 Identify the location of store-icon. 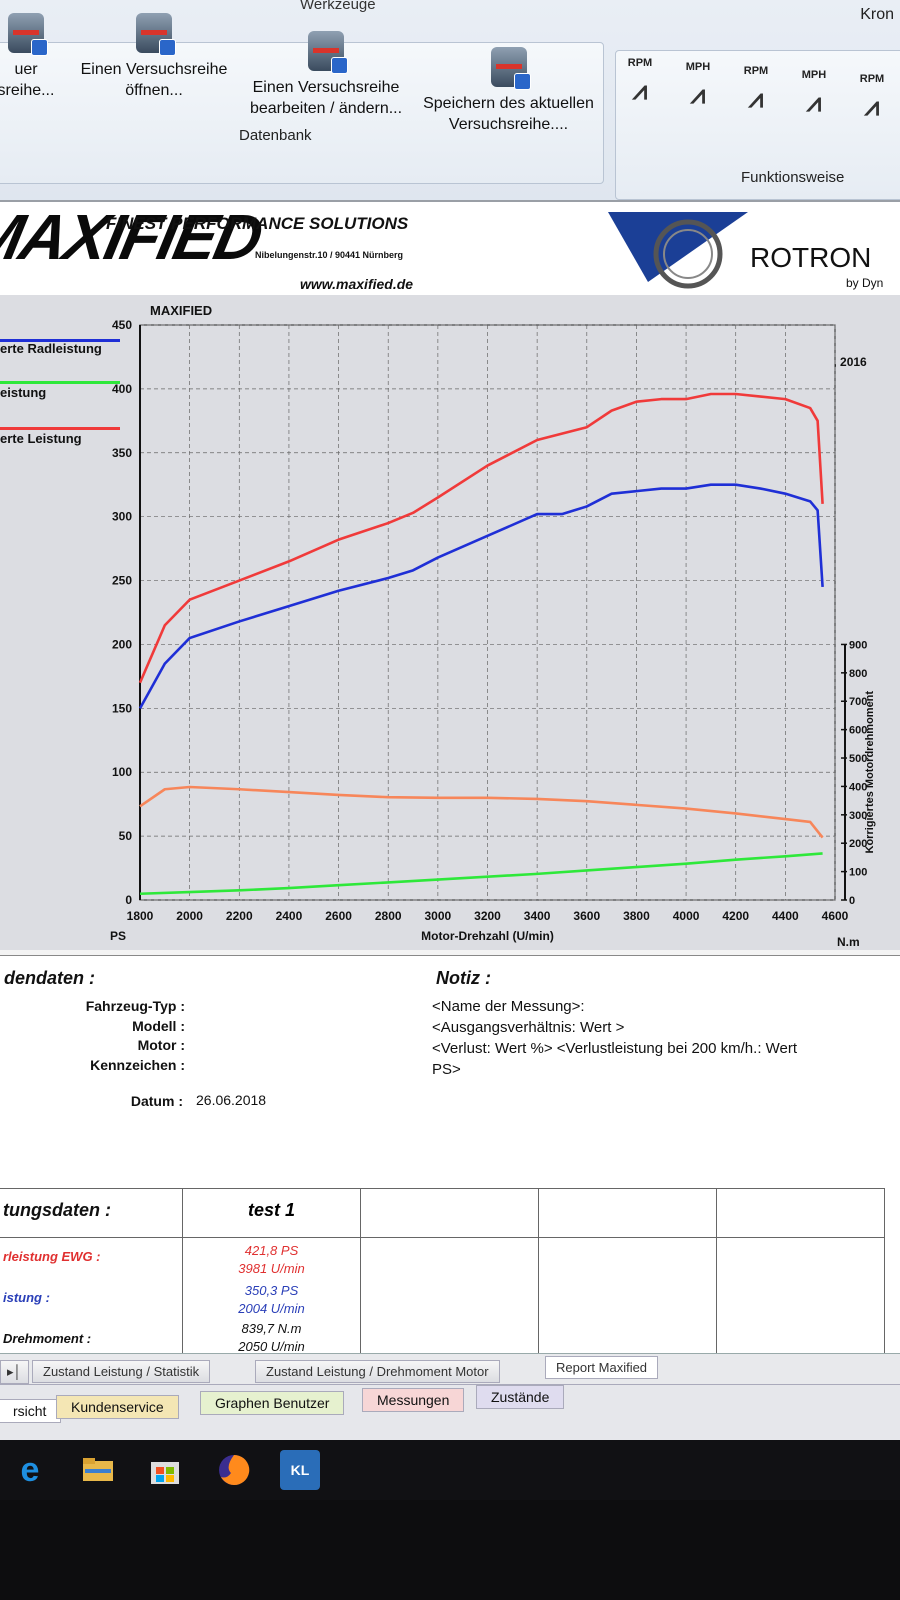
(165, 1470).